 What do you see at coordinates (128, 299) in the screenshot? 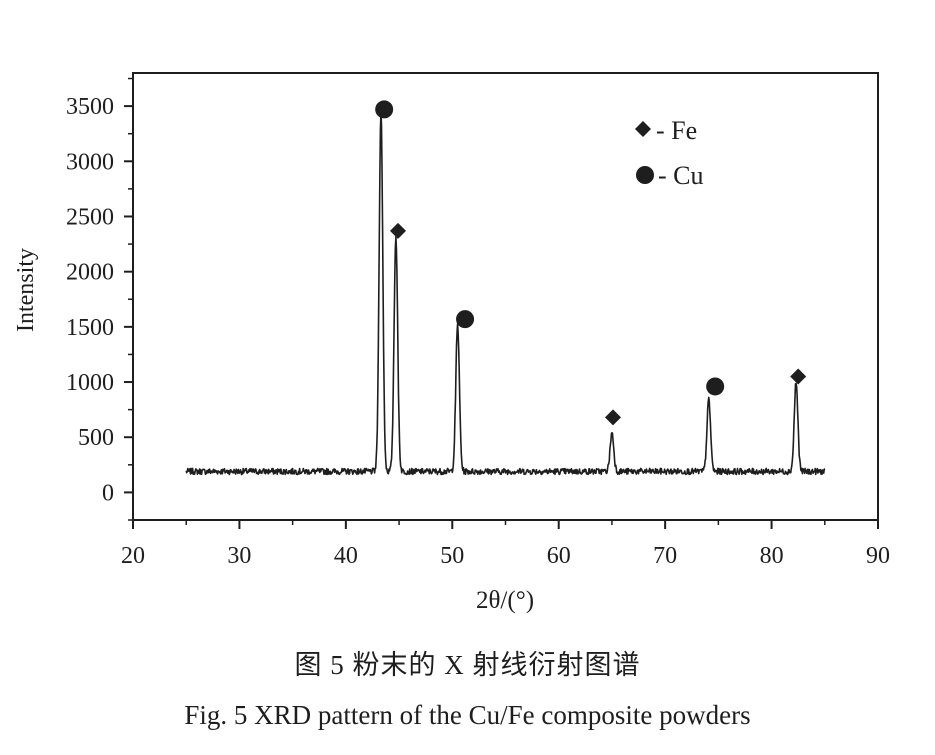
I see `y-axis-ticks` at bounding box center [128, 299].